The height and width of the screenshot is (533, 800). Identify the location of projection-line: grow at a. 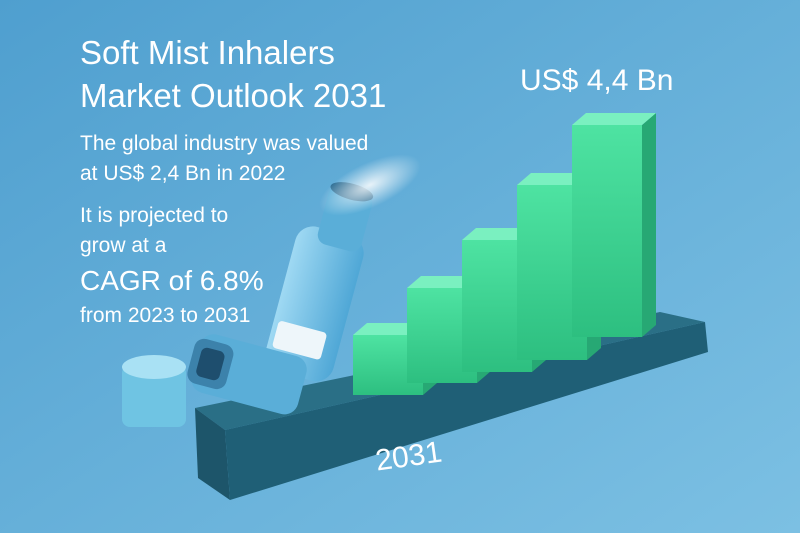
(123, 245).